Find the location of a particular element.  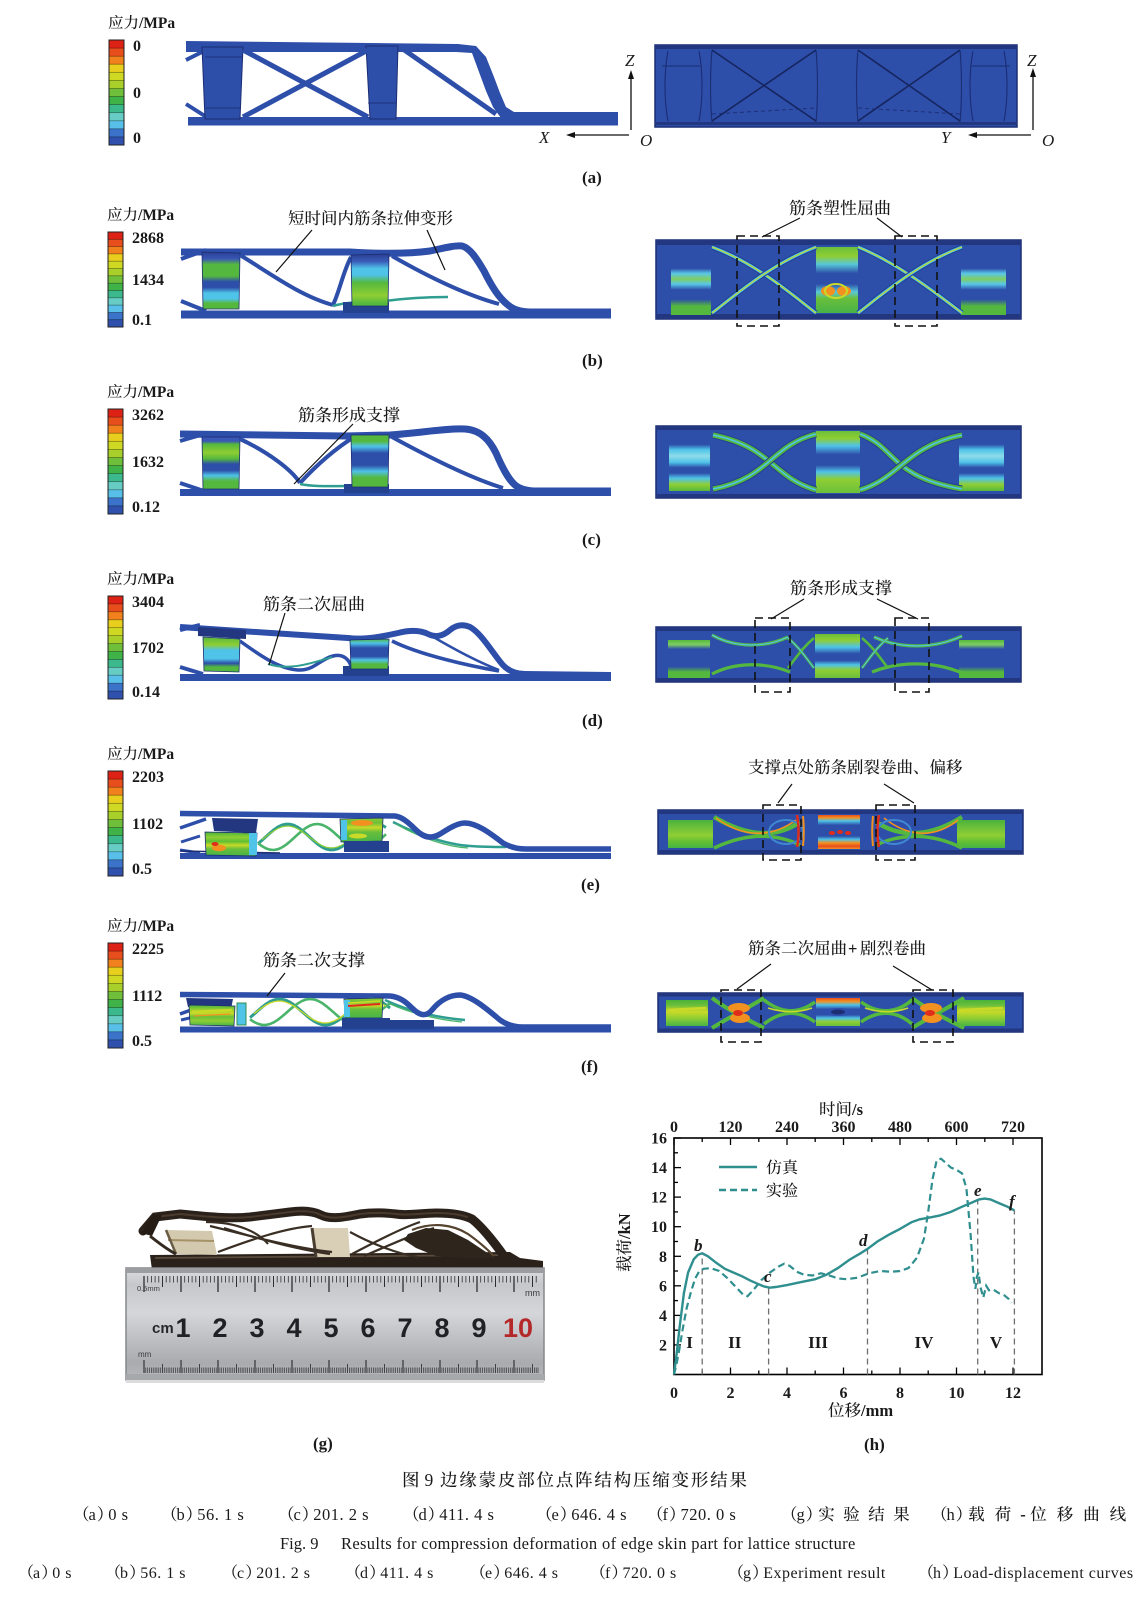

svg-text: (h) is located at coordinates (874, 1444).